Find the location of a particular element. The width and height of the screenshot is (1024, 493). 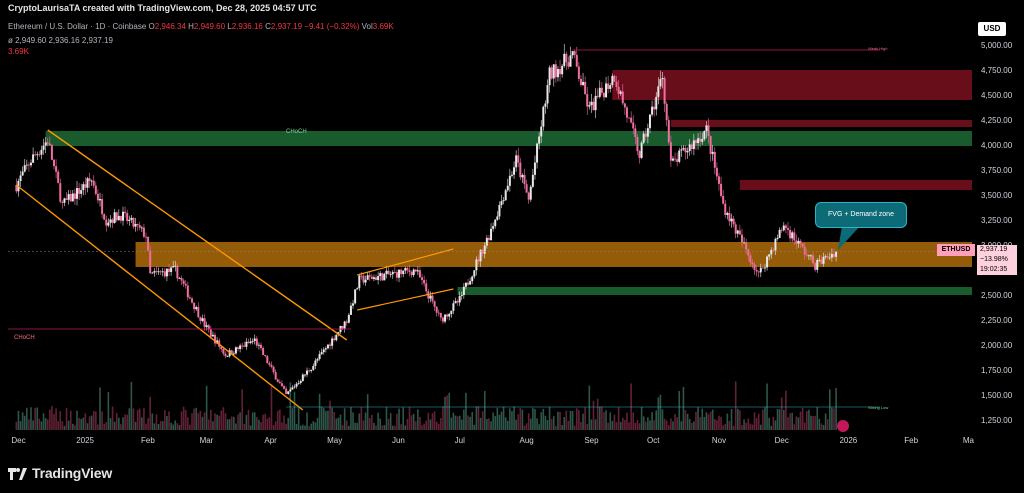

callout-pointer is located at coordinates (849, 238).